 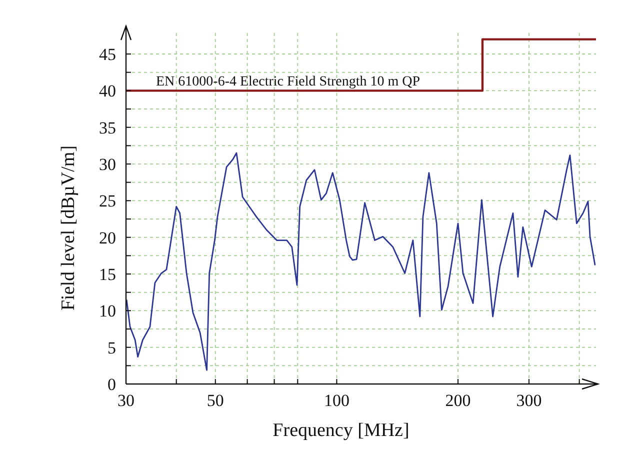 What do you see at coordinates (107, 311) in the screenshot?
I see `y-tick-label: 10` at bounding box center [107, 311].